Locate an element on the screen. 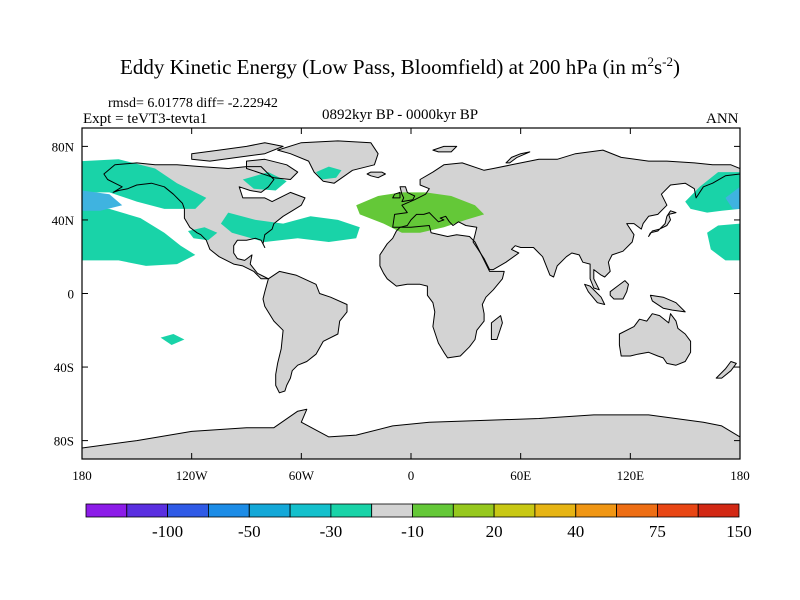 Image resolution: width=800 pixels, height=600 pixels. colorbar-label: -10 is located at coordinates (412, 531).